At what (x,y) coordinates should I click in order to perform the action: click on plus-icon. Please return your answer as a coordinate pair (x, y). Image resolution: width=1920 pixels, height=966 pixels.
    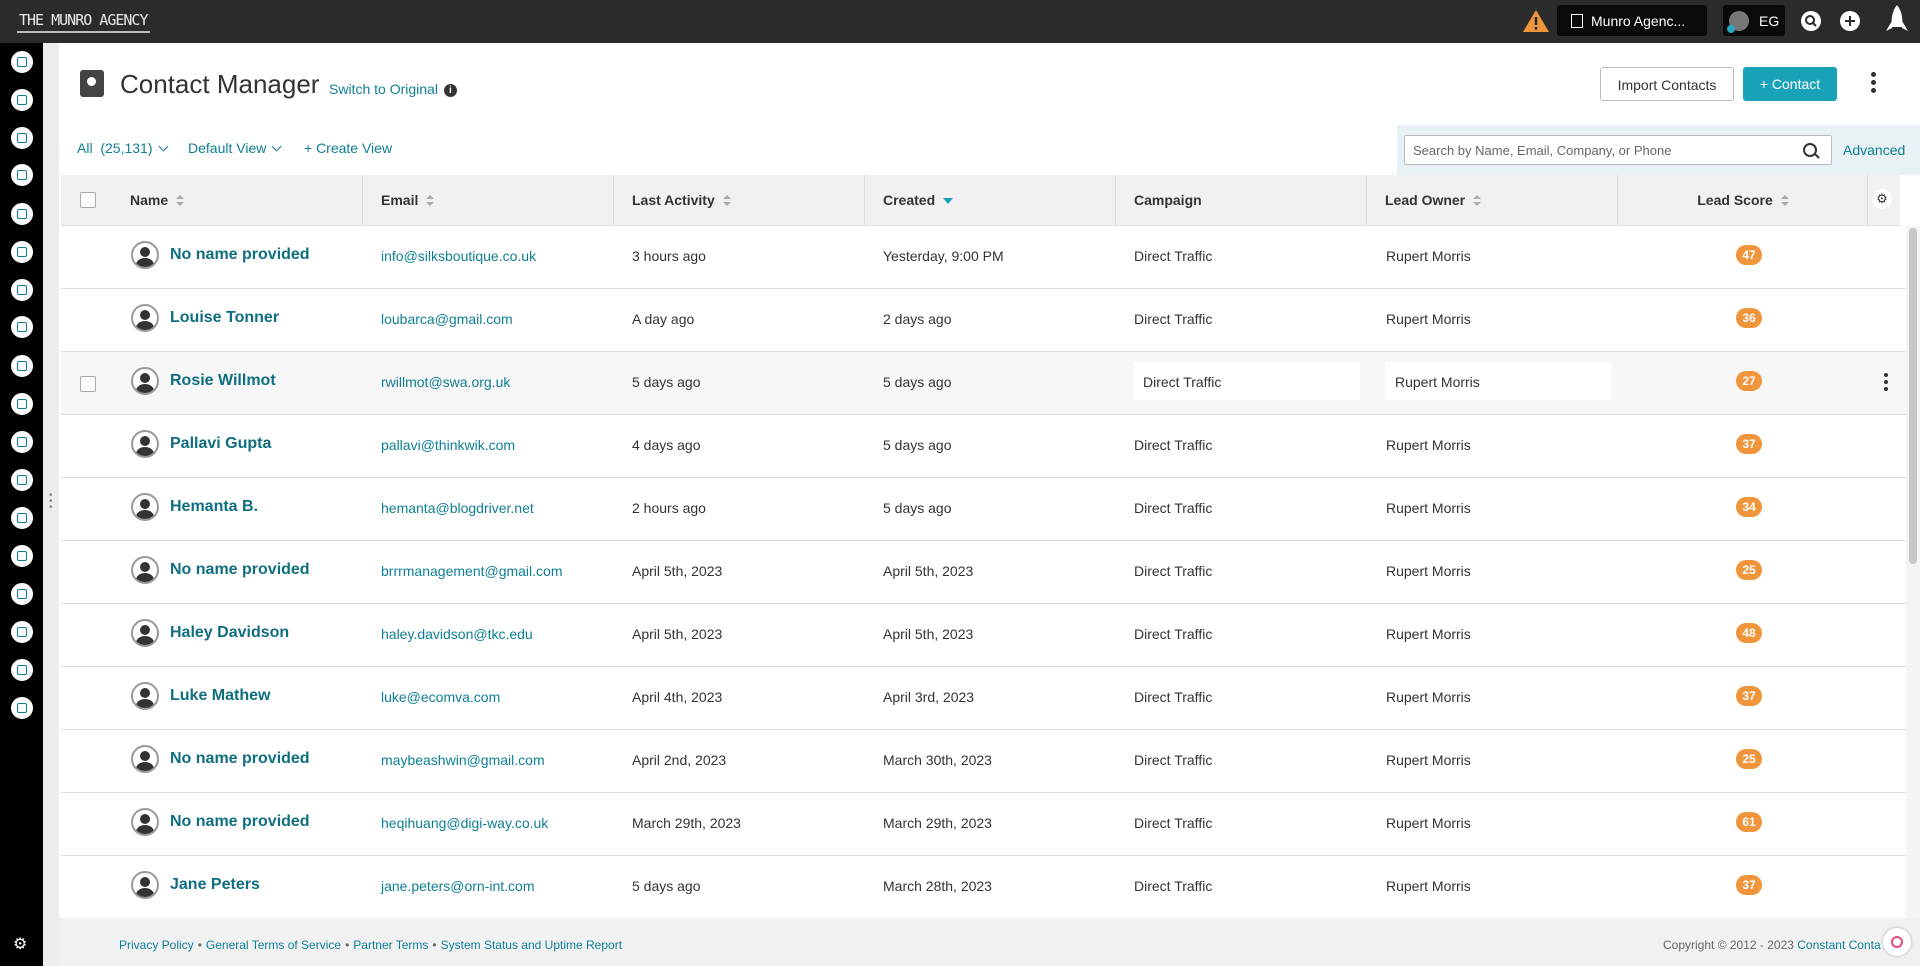
    Looking at the image, I should click on (1850, 21).